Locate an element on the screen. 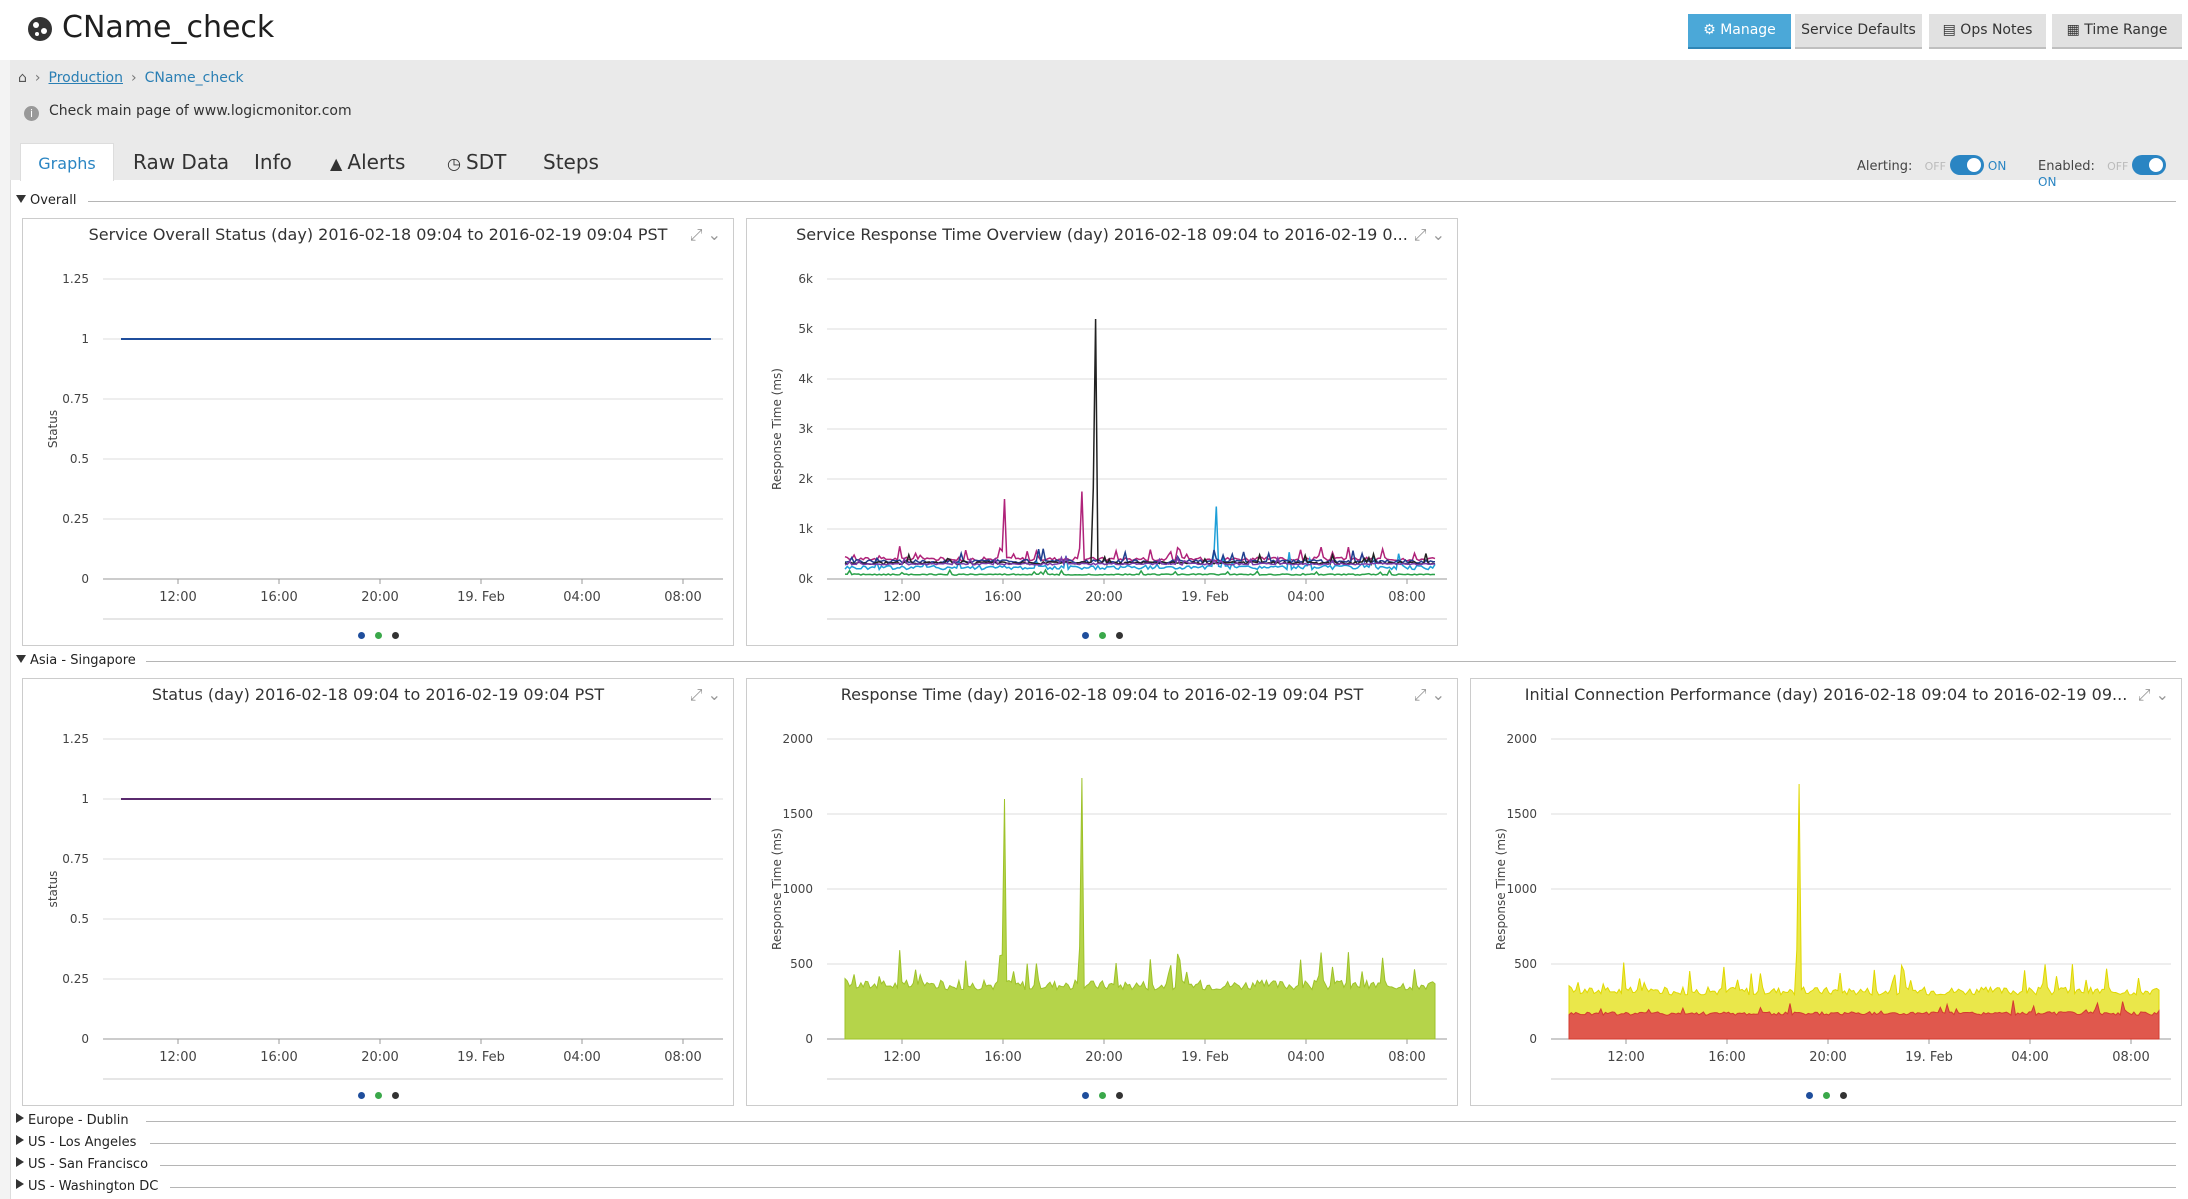 This screenshot has height=1199, width=2188. tab-raw-data: Raw Data is located at coordinates (181, 162).